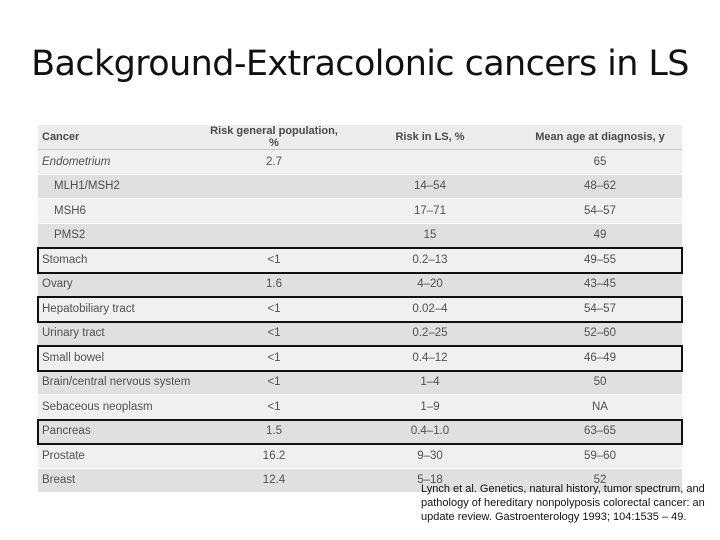  I want to click on cell-cancer: Ovary, so click(57, 284).